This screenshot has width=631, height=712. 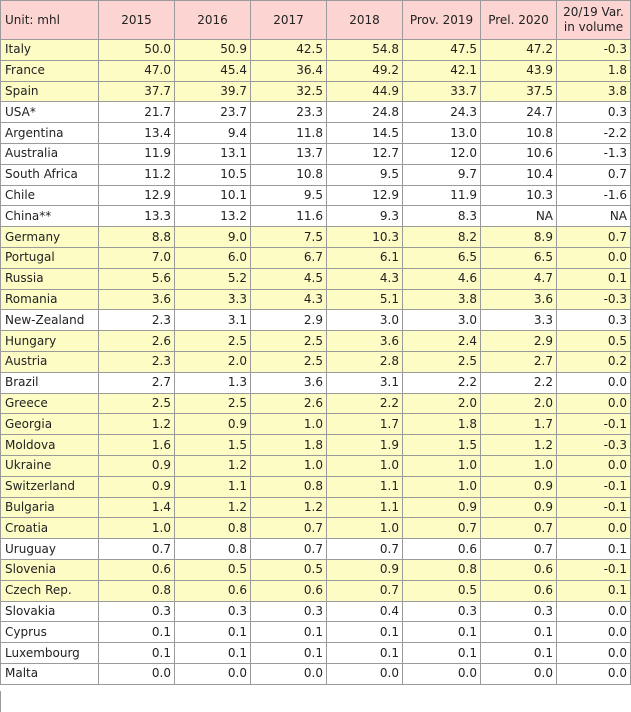 I want to click on header-2017: 2017, so click(x=288, y=20).